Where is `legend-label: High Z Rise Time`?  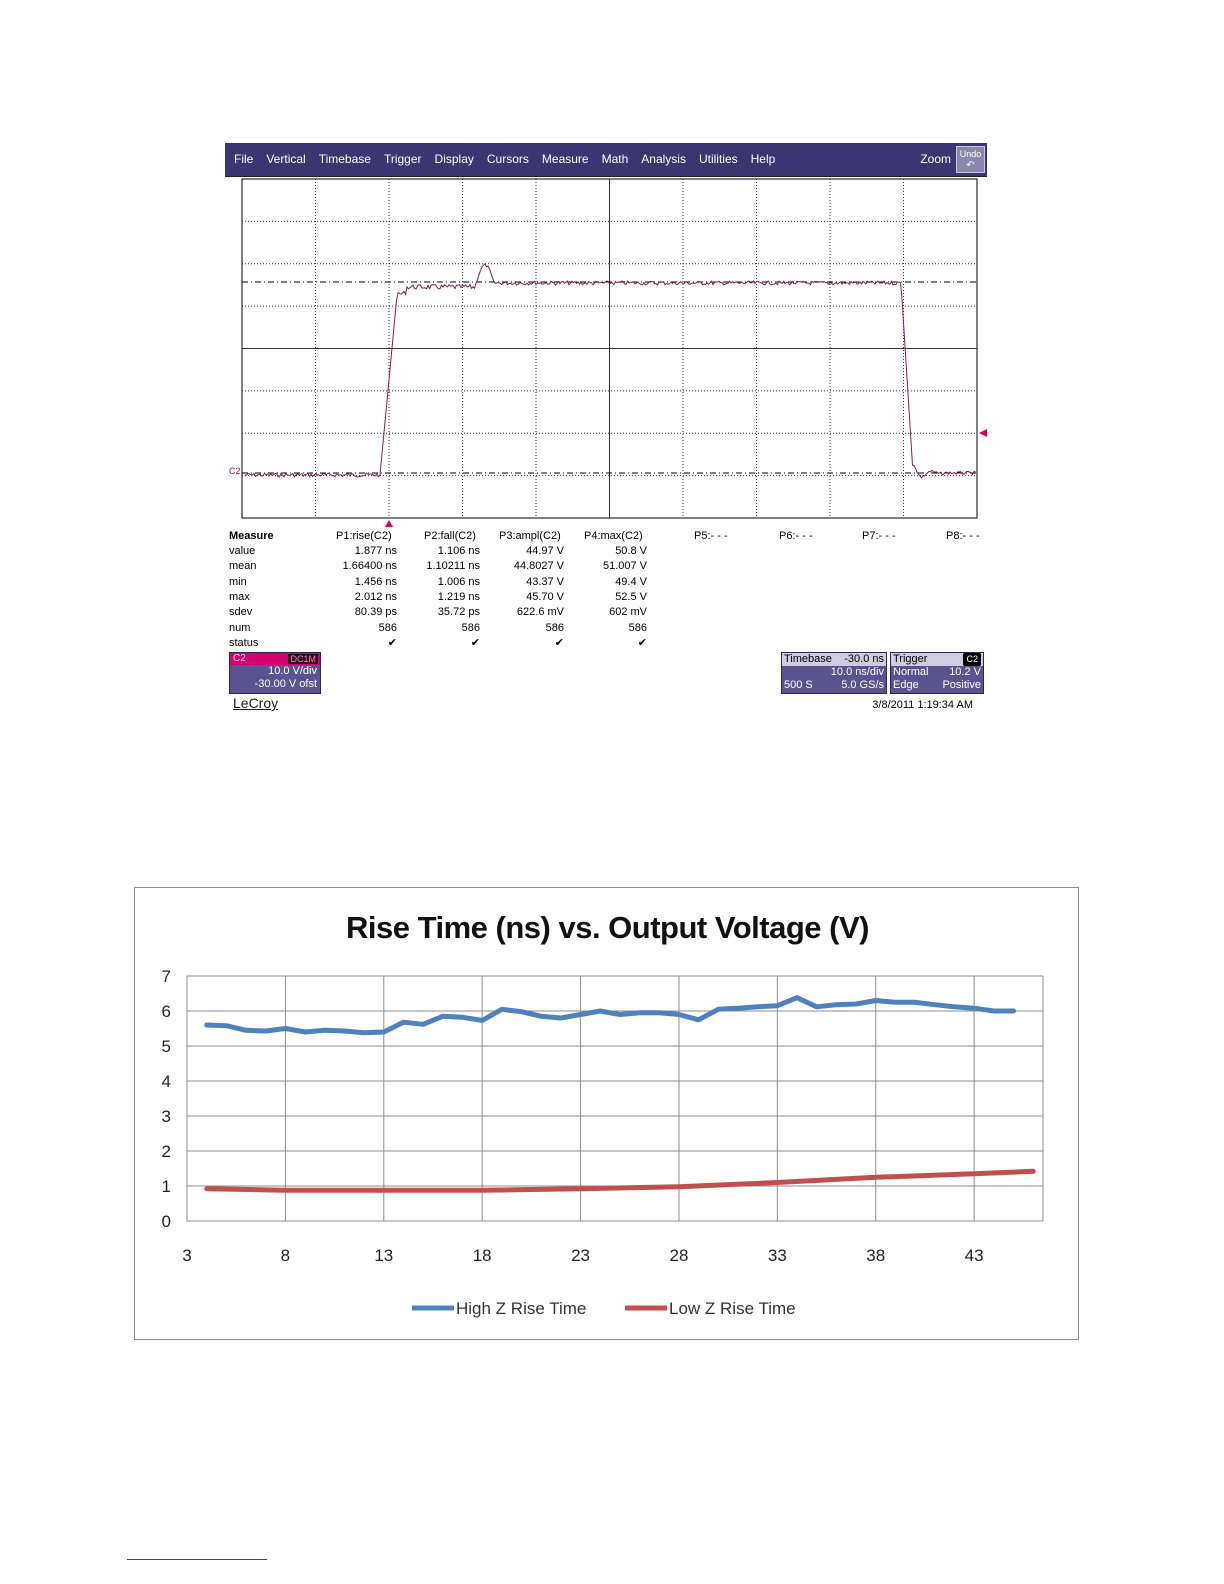 legend-label: High Z Rise Time is located at coordinates (521, 1308).